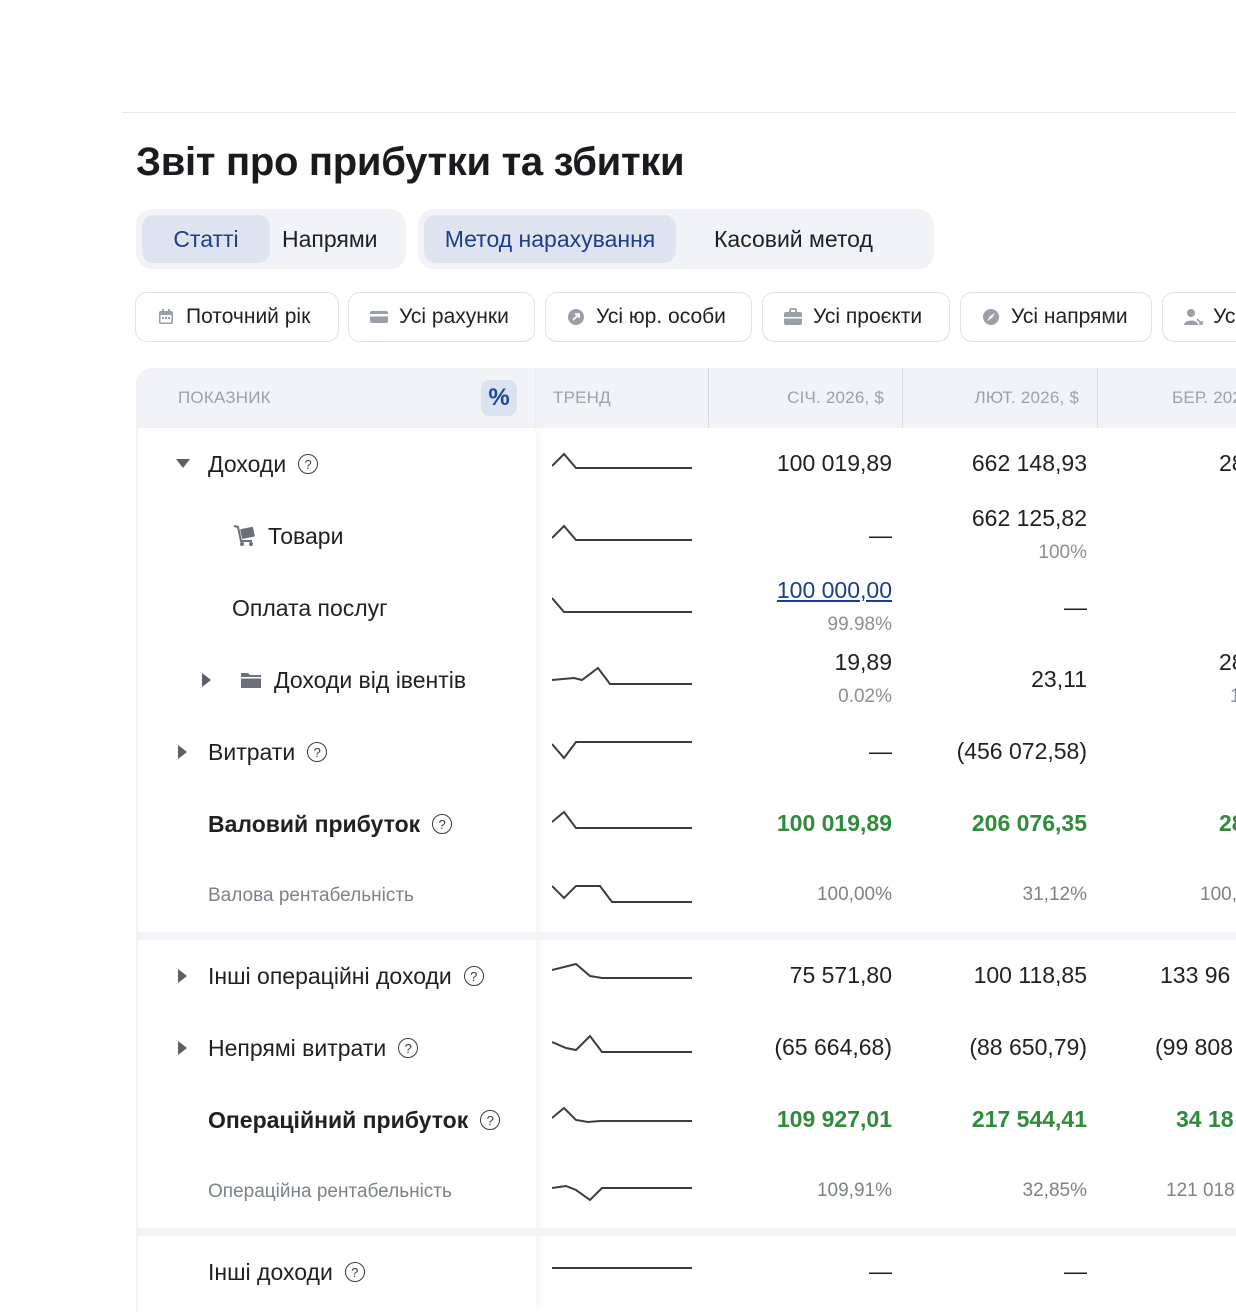 The width and height of the screenshot is (1236, 1312). I want to click on row-label: Інші операційні доходи ?, so click(346, 976).